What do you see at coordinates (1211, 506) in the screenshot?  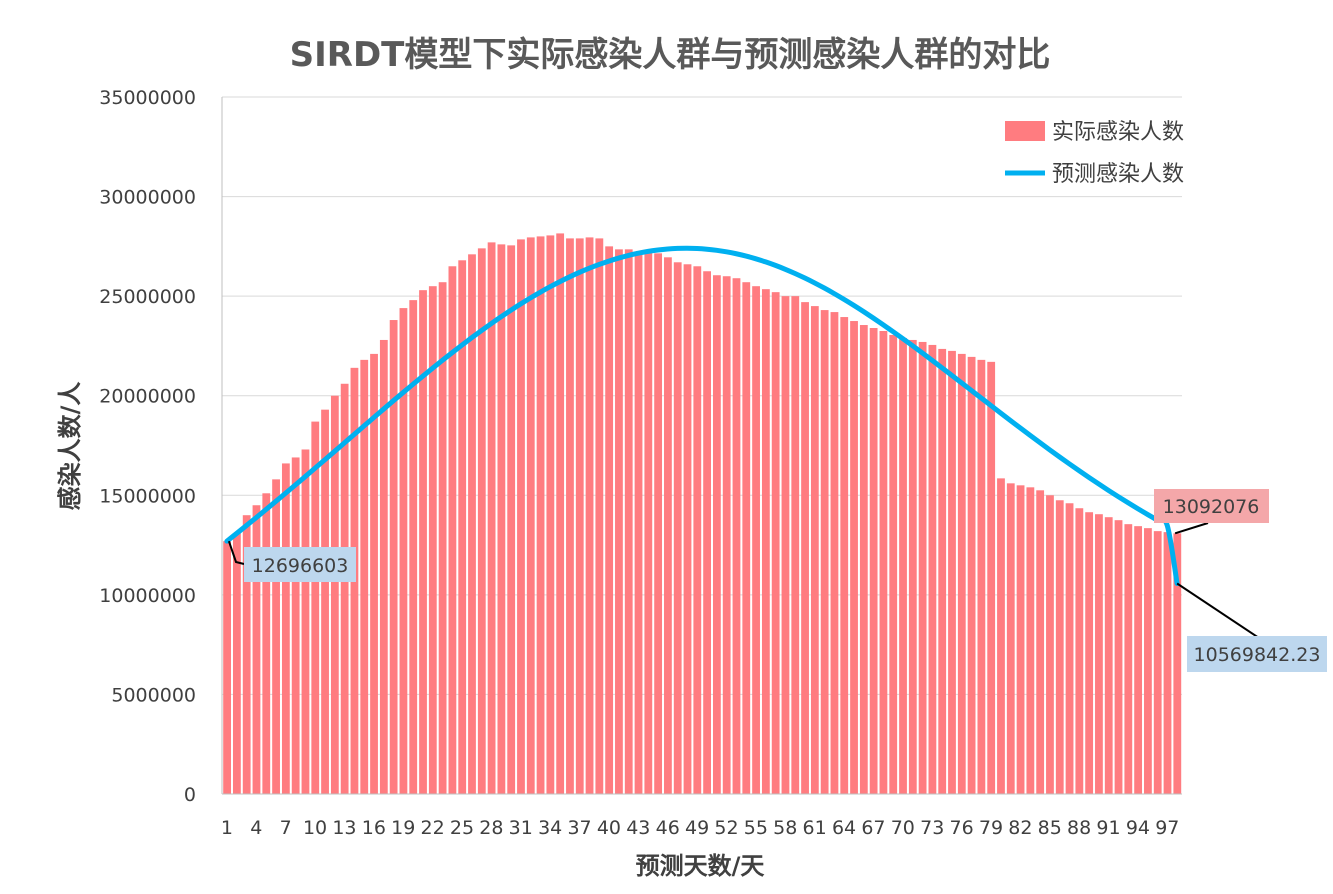 I see `callout-box-actual-end` at bounding box center [1211, 506].